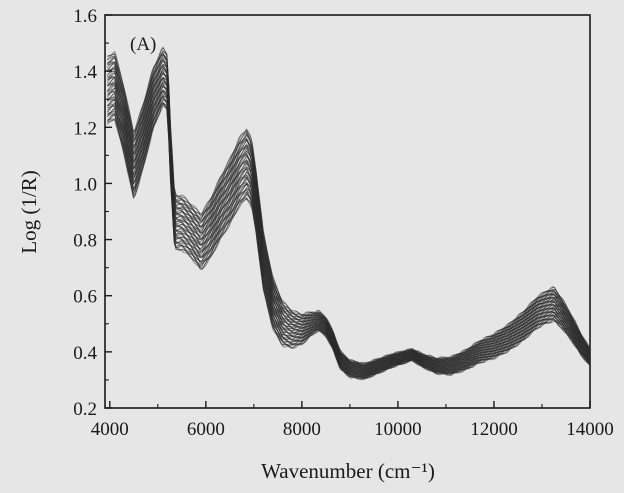 This screenshot has width=624, height=493. I want to click on x-tick-label: 14000, so click(590, 429).